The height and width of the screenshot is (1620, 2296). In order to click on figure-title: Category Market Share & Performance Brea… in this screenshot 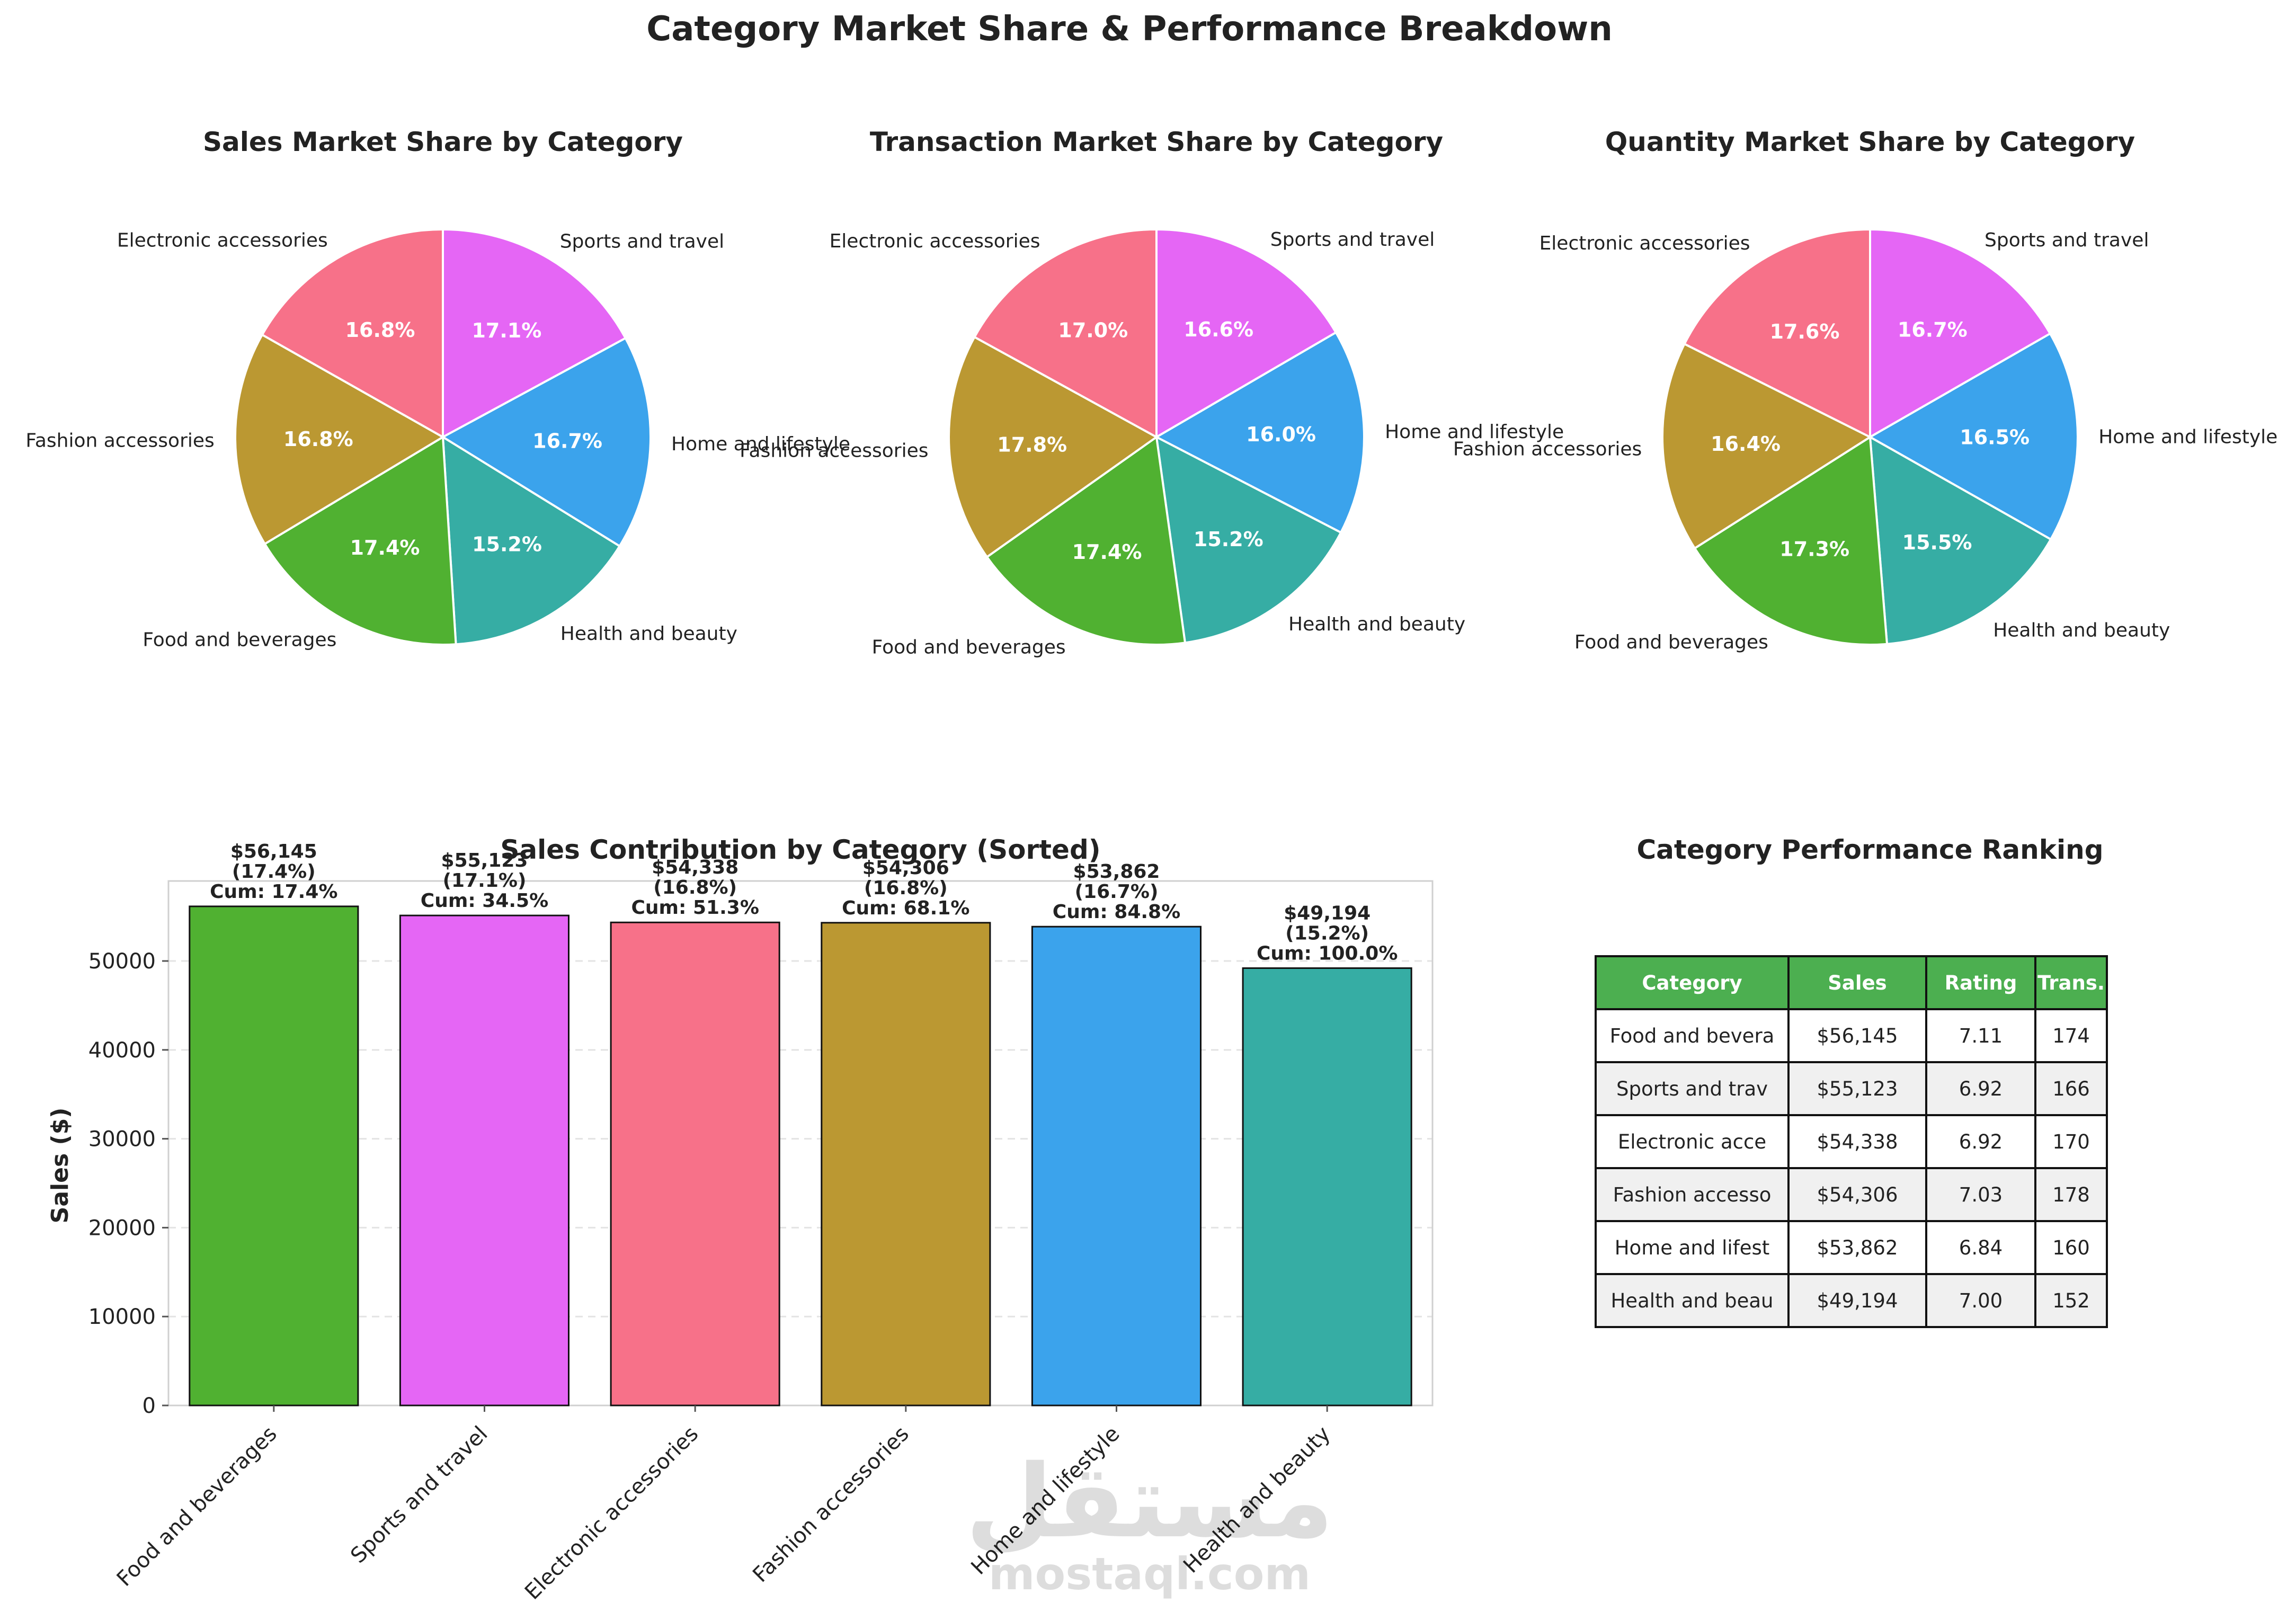, I will do `click(1129, 29)`.